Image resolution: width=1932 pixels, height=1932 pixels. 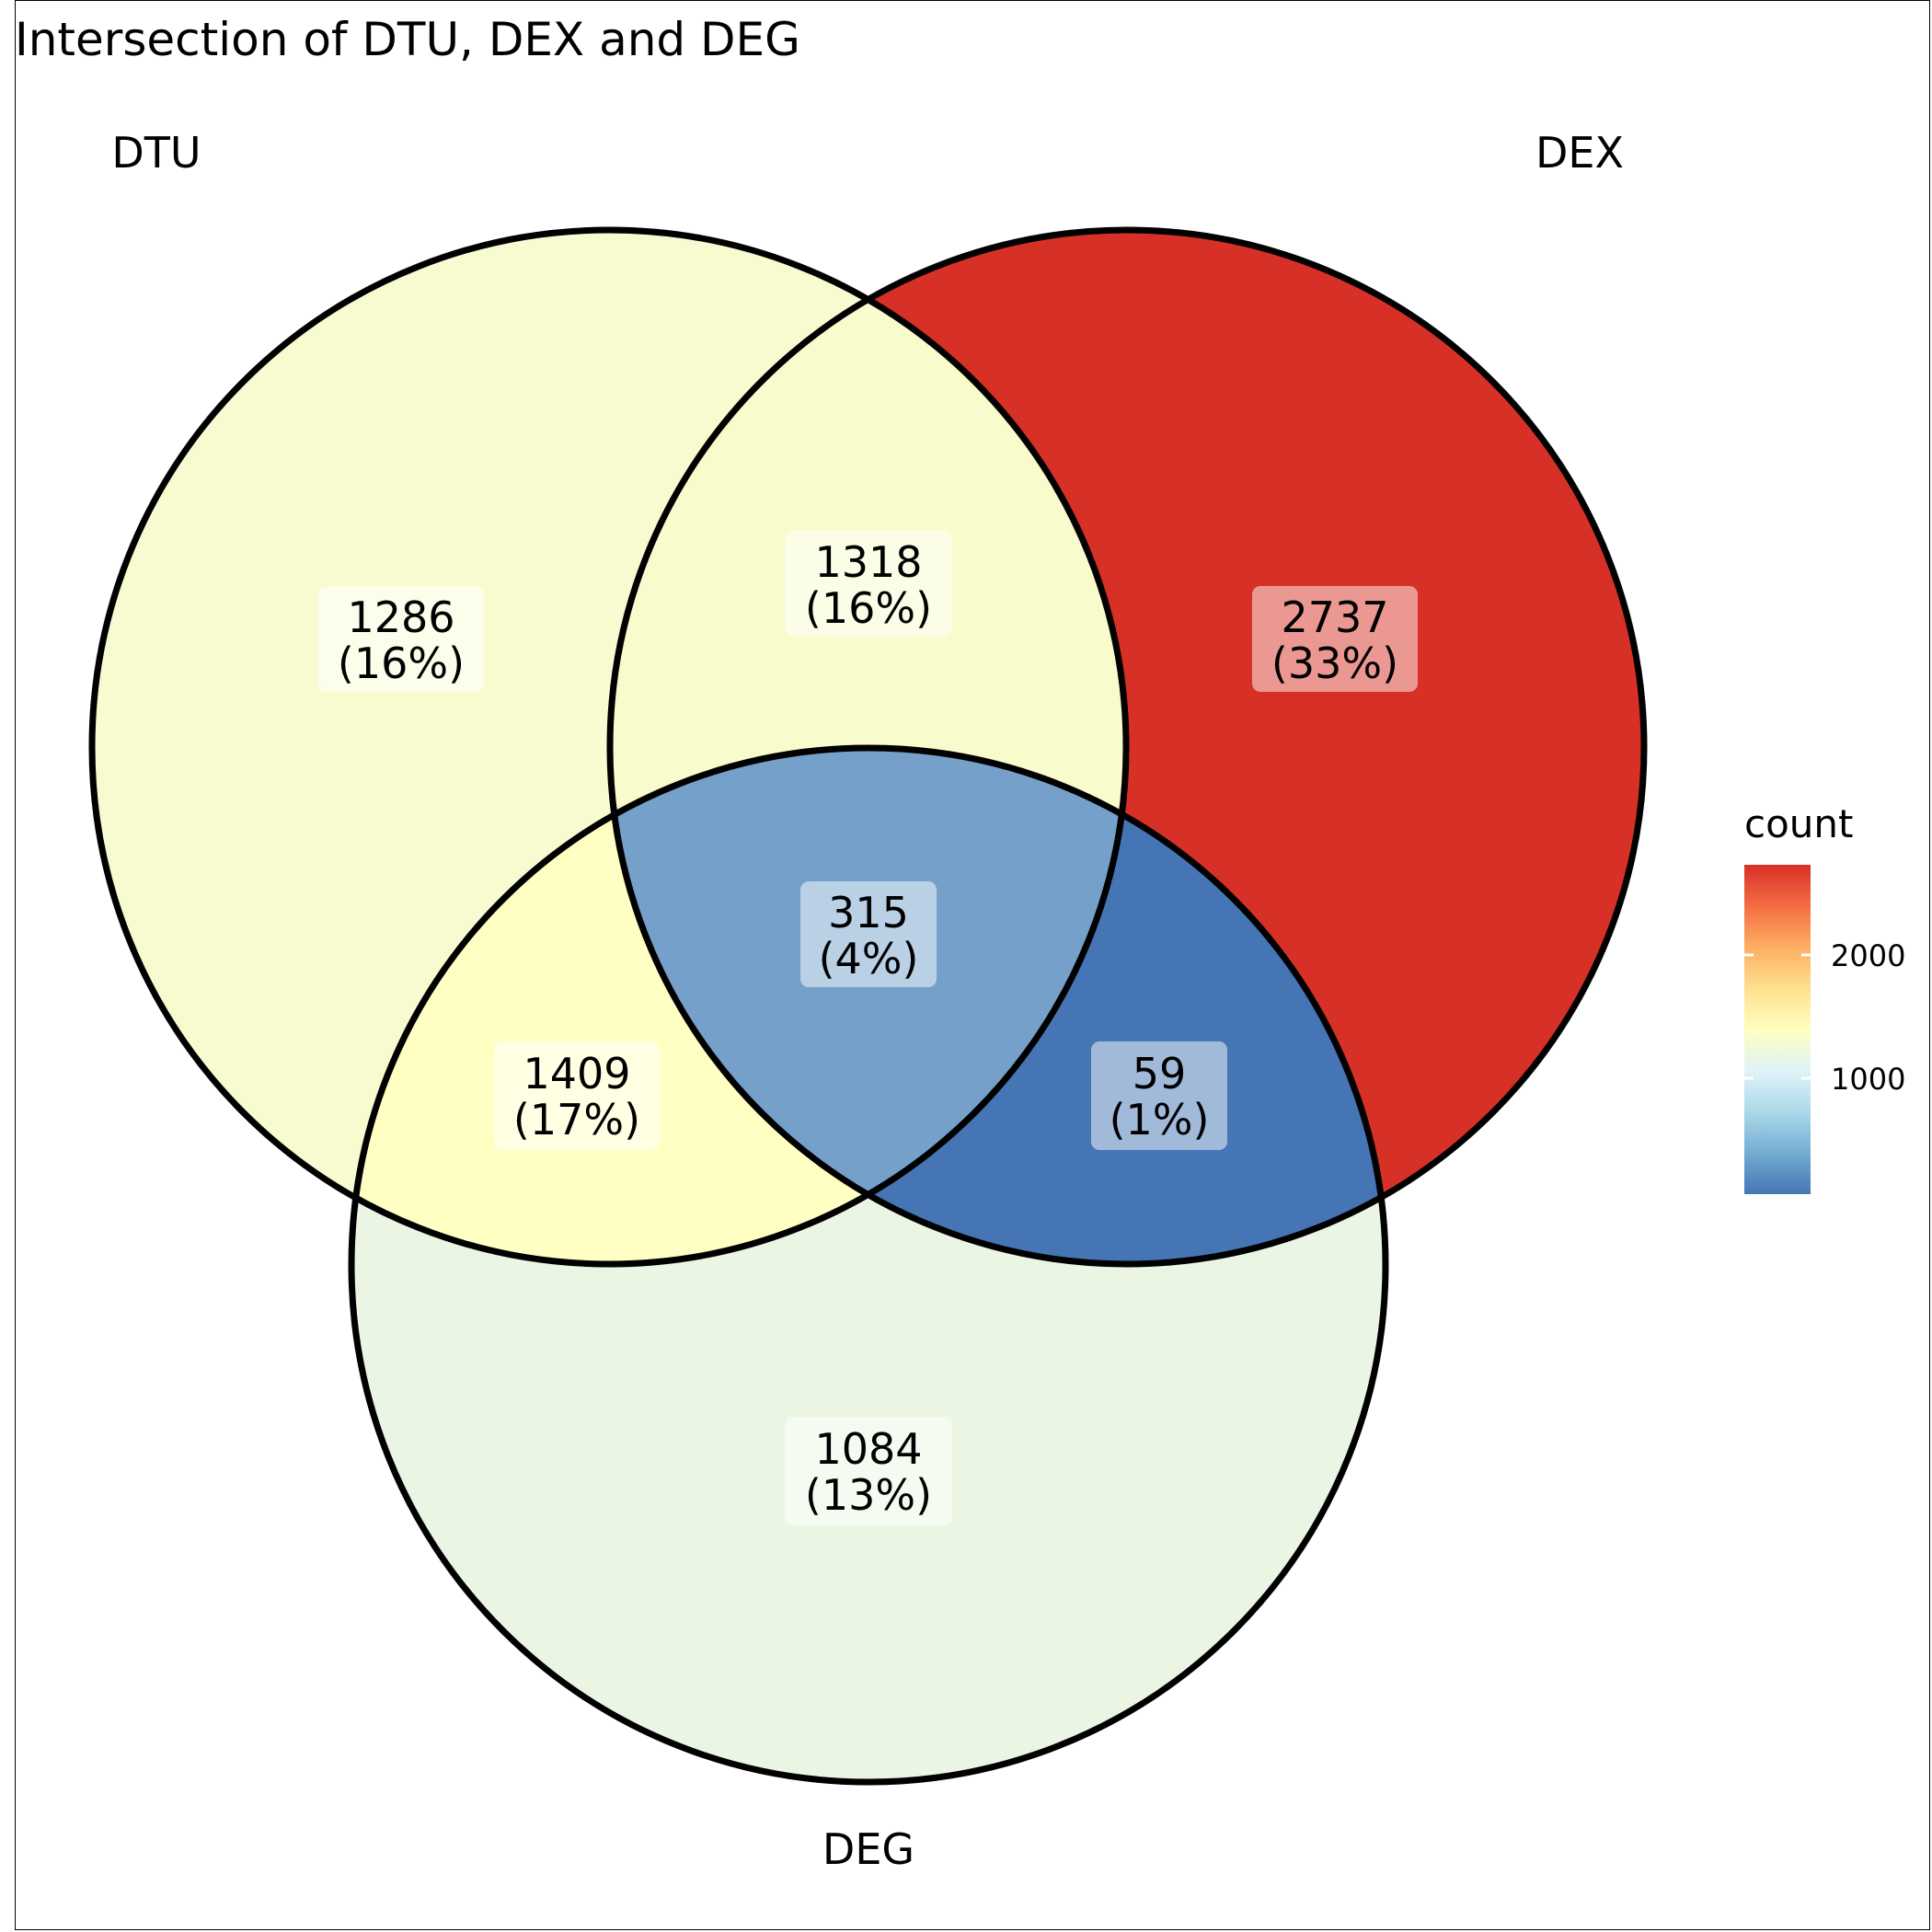 I want to click on label-box-dex-only, so click(x=1335, y=639).